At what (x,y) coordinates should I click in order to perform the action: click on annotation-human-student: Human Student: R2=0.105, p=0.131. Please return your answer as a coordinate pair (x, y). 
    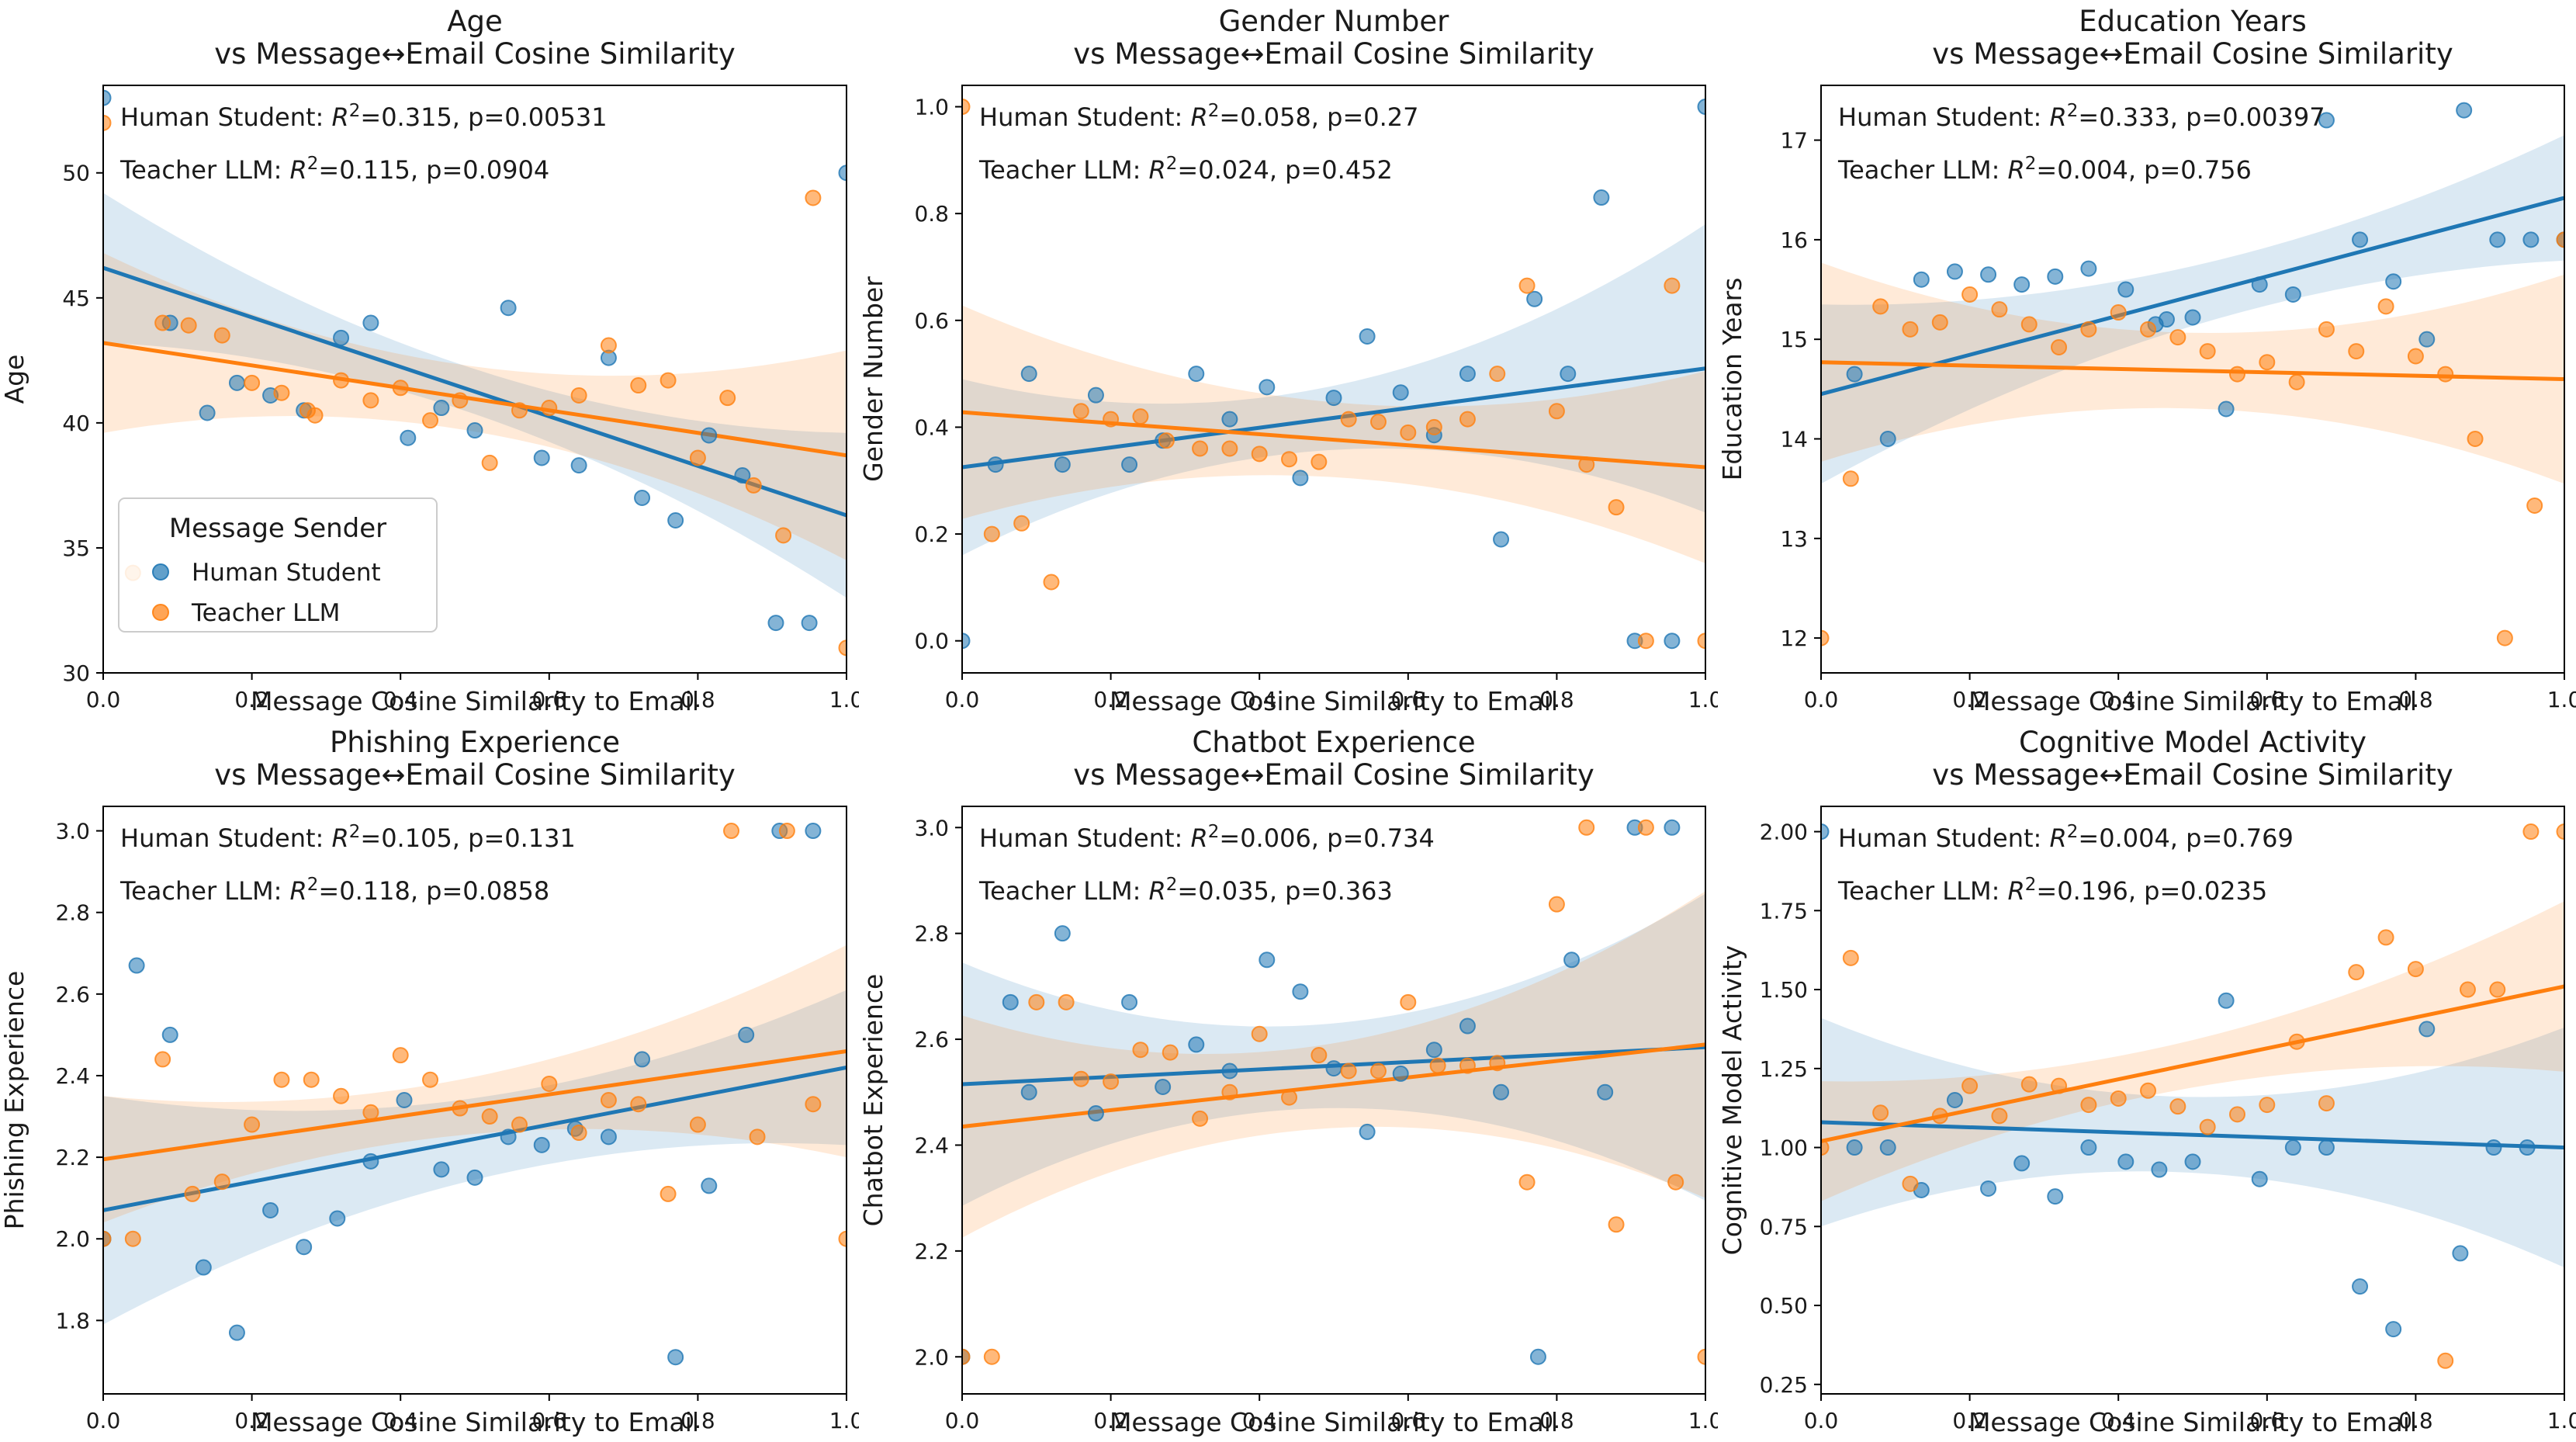
    Looking at the image, I should click on (348, 837).